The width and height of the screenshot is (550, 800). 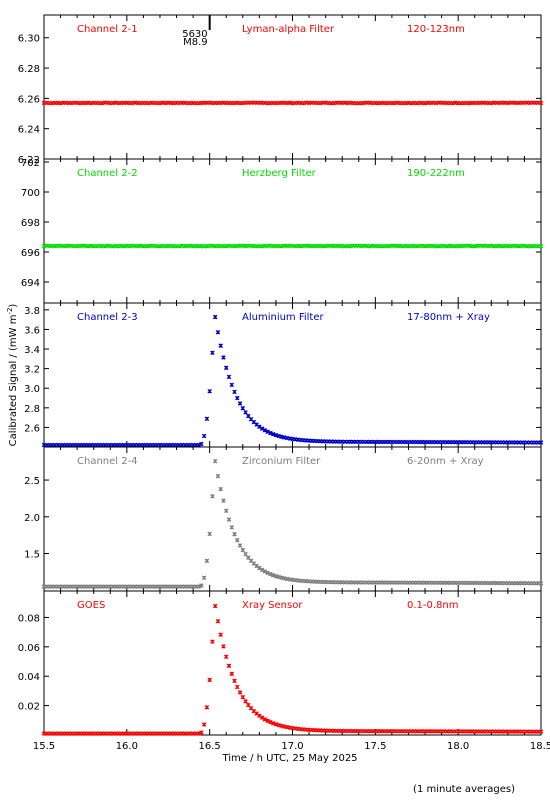 I want to click on y-tick-label: 702, so click(x=30, y=163).